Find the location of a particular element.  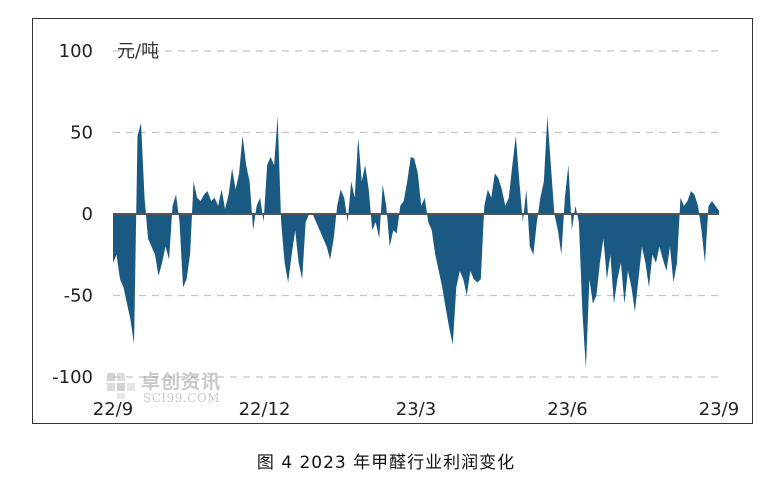

x-tick-label: 23/3 is located at coordinates (416, 409).